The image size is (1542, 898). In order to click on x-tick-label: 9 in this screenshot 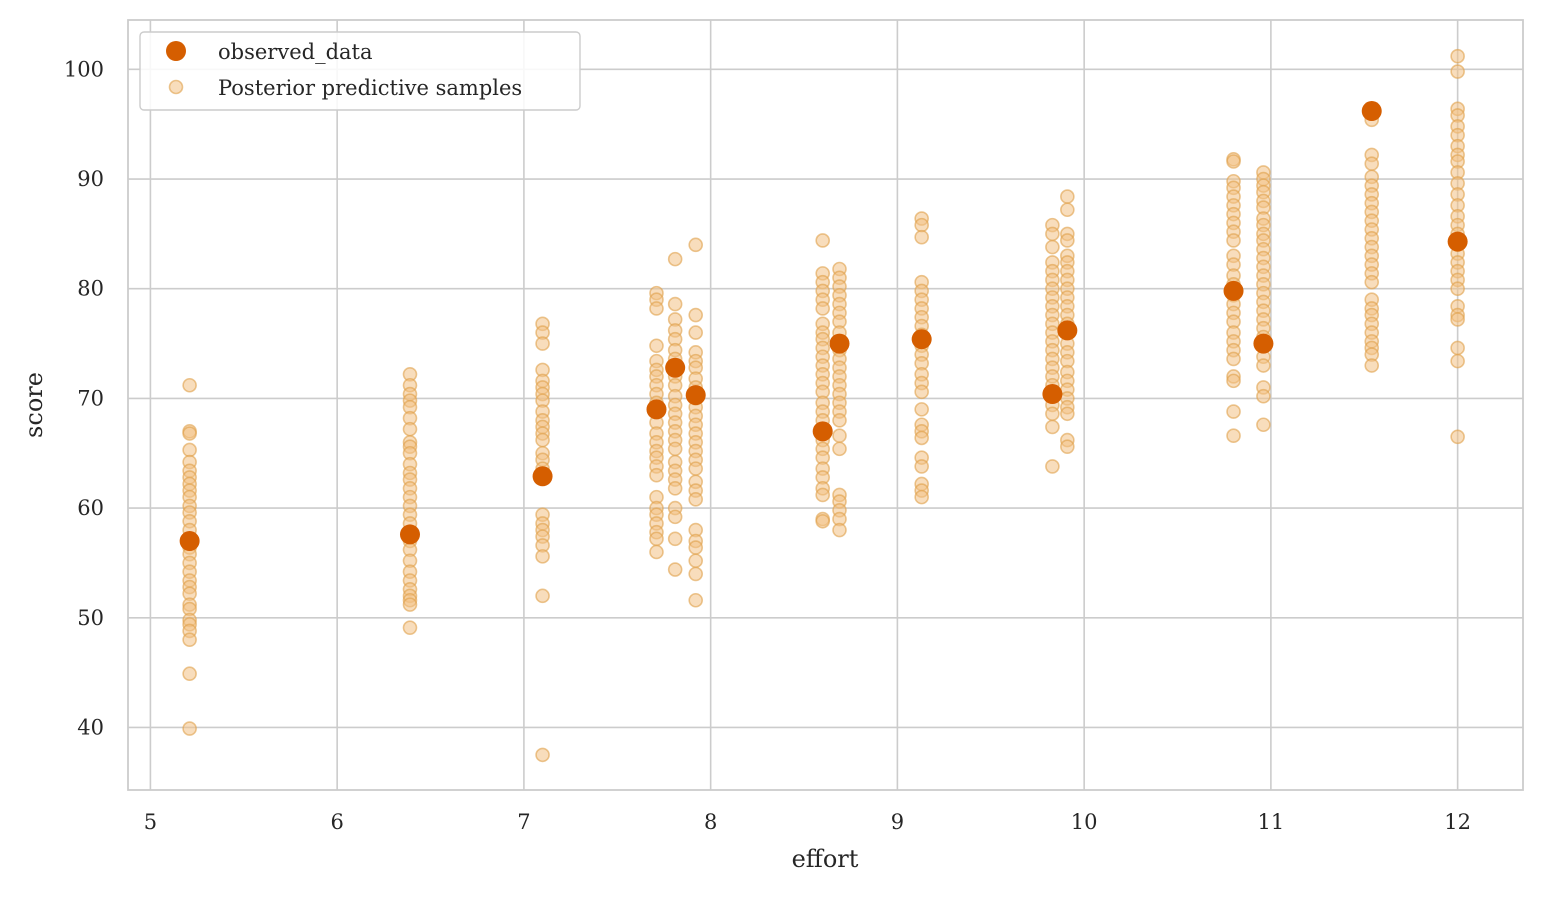, I will do `click(897, 822)`.